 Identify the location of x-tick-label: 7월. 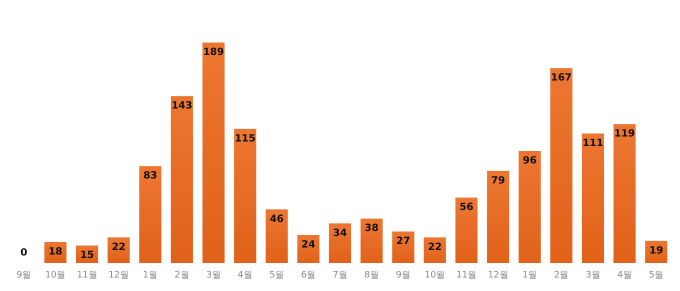
(340, 275).